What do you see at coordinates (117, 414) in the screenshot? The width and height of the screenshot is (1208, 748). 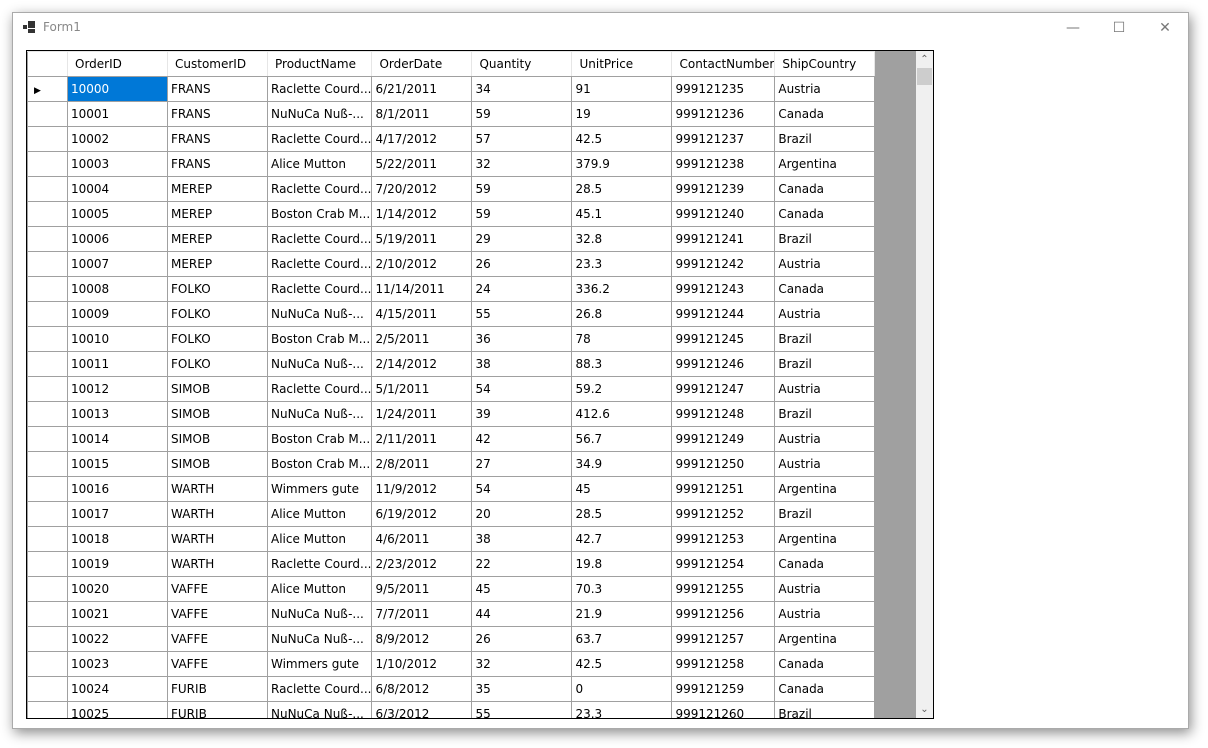 I see `cell-orderid: 10013` at bounding box center [117, 414].